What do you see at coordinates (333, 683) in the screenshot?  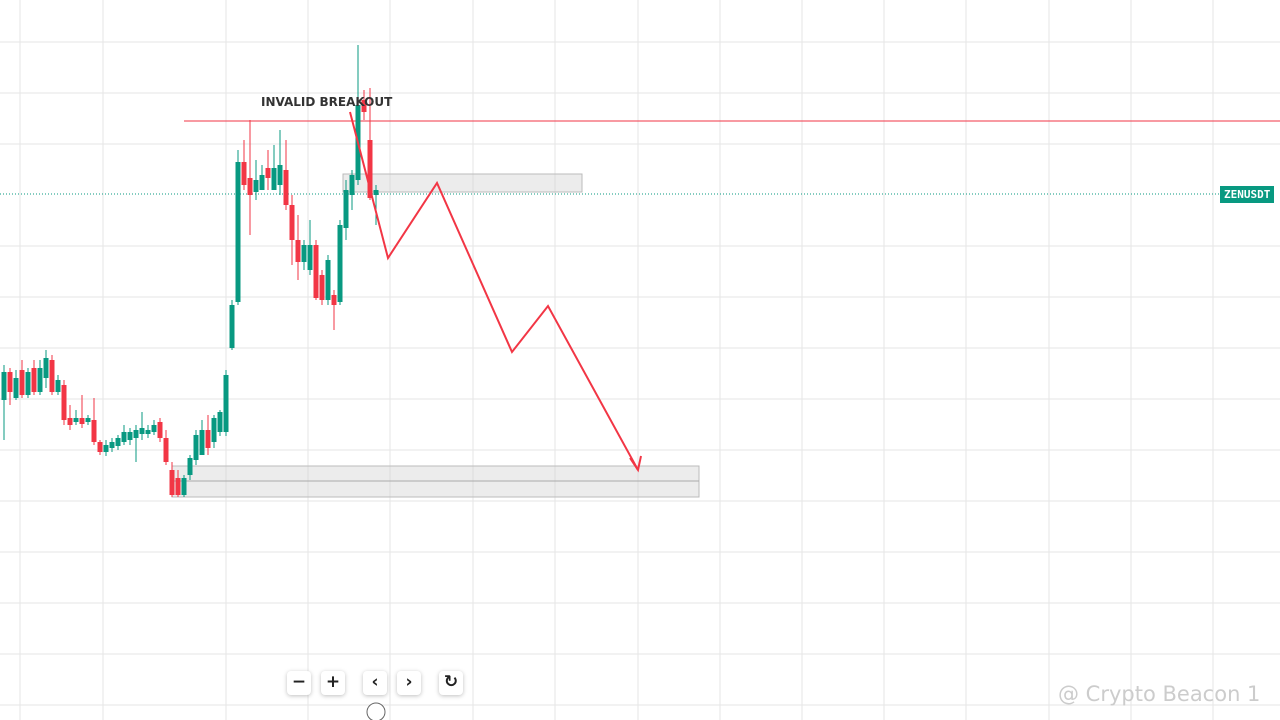 I see `zoom-in-button: +` at bounding box center [333, 683].